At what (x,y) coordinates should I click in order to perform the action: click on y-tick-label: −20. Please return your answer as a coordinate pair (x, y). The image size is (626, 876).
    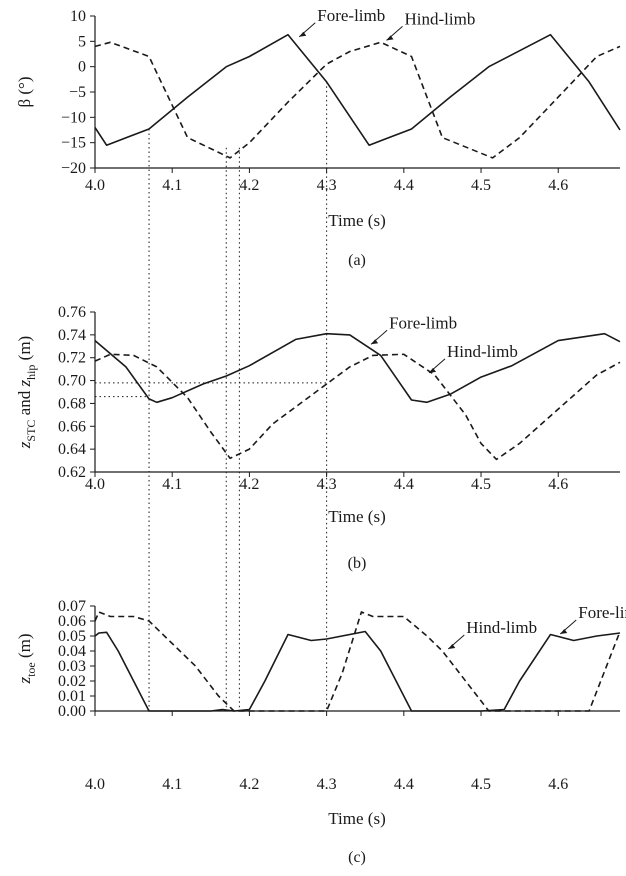
    Looking at the image, I should click on (73, 168).